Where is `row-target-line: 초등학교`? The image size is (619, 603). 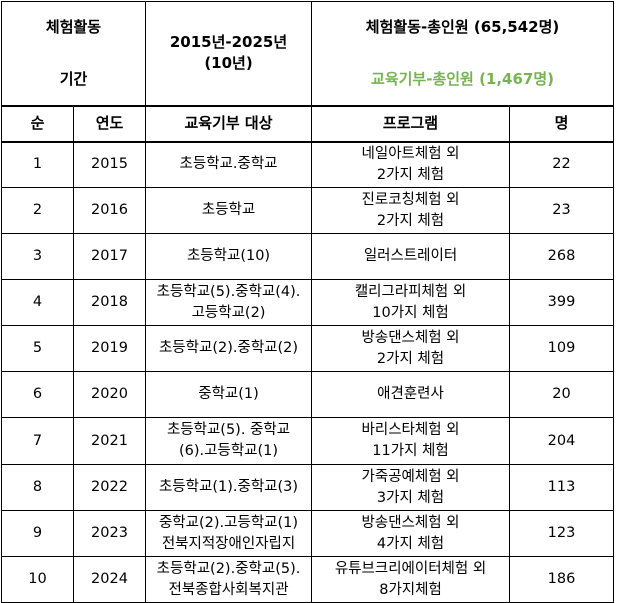
row-target-line: 초등학교 is located at coordinates (228, 210).